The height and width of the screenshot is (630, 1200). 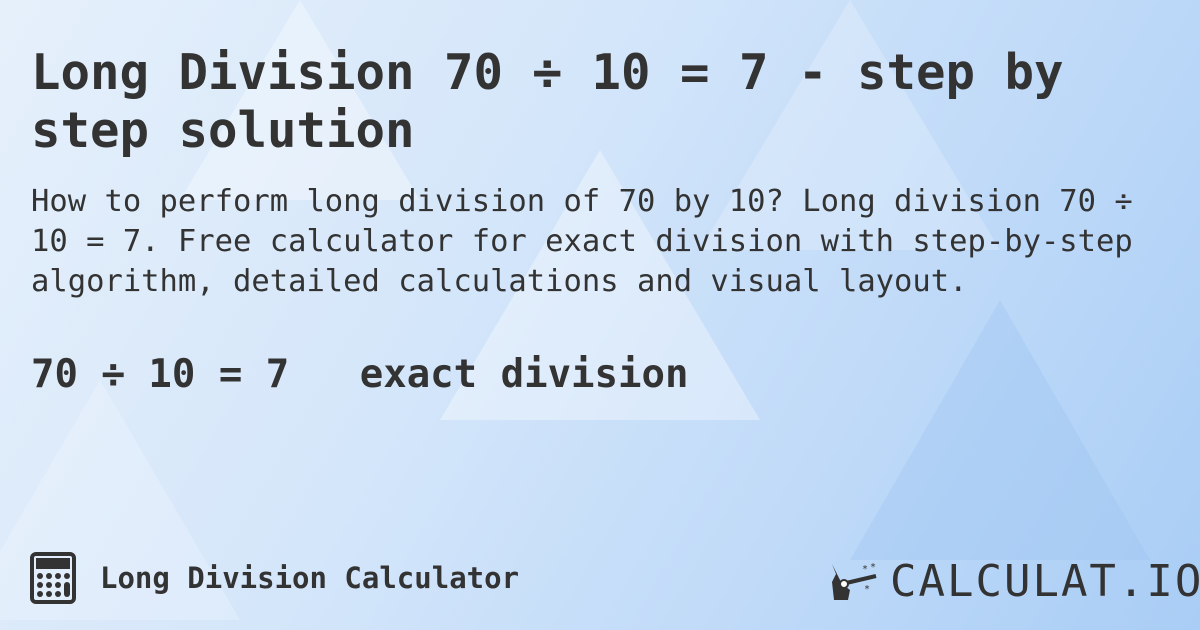 I want to click on footer-calculator-link: Long Division Calculator, so click(x=274, y=578).